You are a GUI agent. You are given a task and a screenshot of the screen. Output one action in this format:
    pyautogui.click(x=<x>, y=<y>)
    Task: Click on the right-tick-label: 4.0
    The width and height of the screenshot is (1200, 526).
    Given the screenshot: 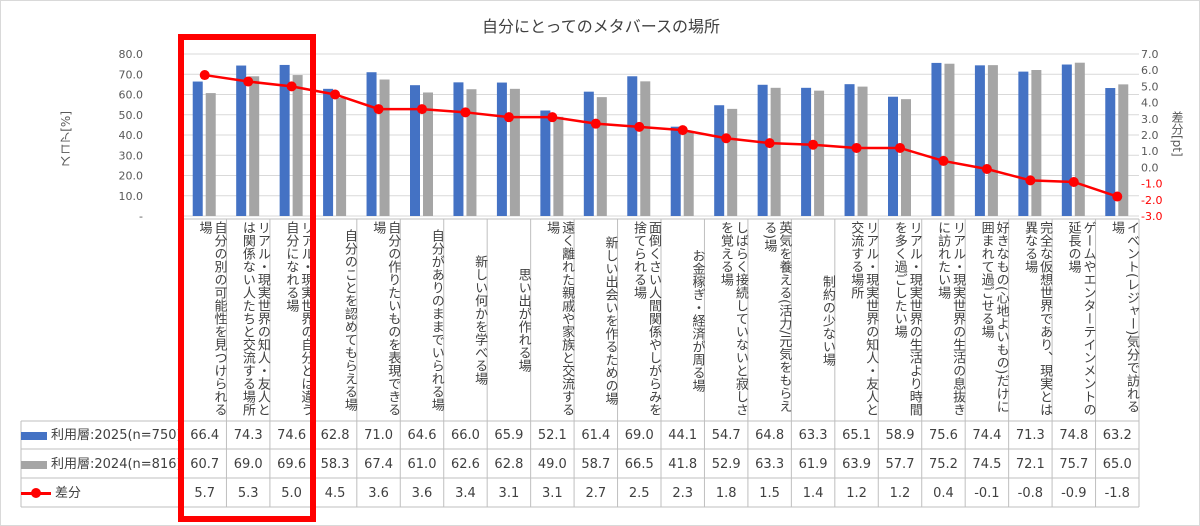 What is the action you would take?
    pyautogui.click(x=1150, y=103)
    